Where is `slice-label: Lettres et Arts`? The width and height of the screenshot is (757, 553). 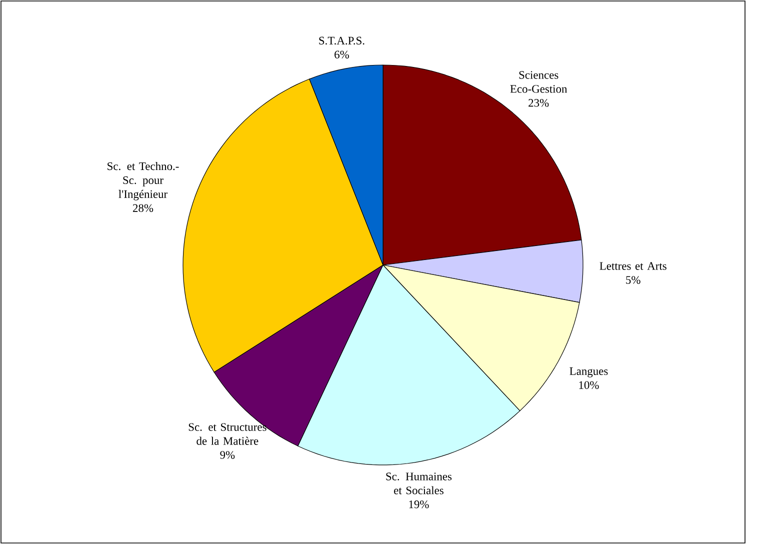
slice-label: Lettres et Arts is located at coordinates (633, 266).